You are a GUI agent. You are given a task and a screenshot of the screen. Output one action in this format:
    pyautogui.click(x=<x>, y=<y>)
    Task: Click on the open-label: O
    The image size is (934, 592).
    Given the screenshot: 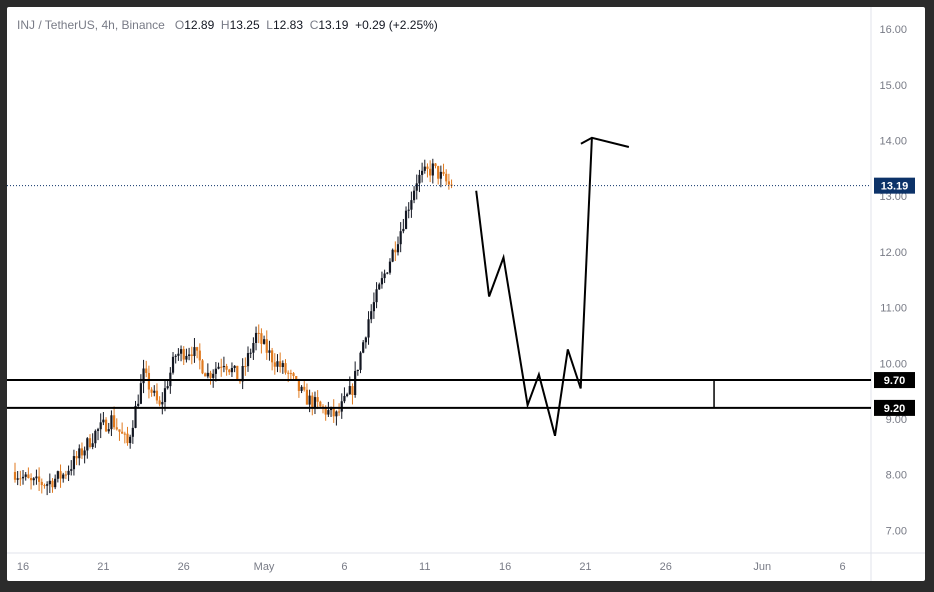 What is the action you would take?
    pyautogui.click(x=179, y=25)
    